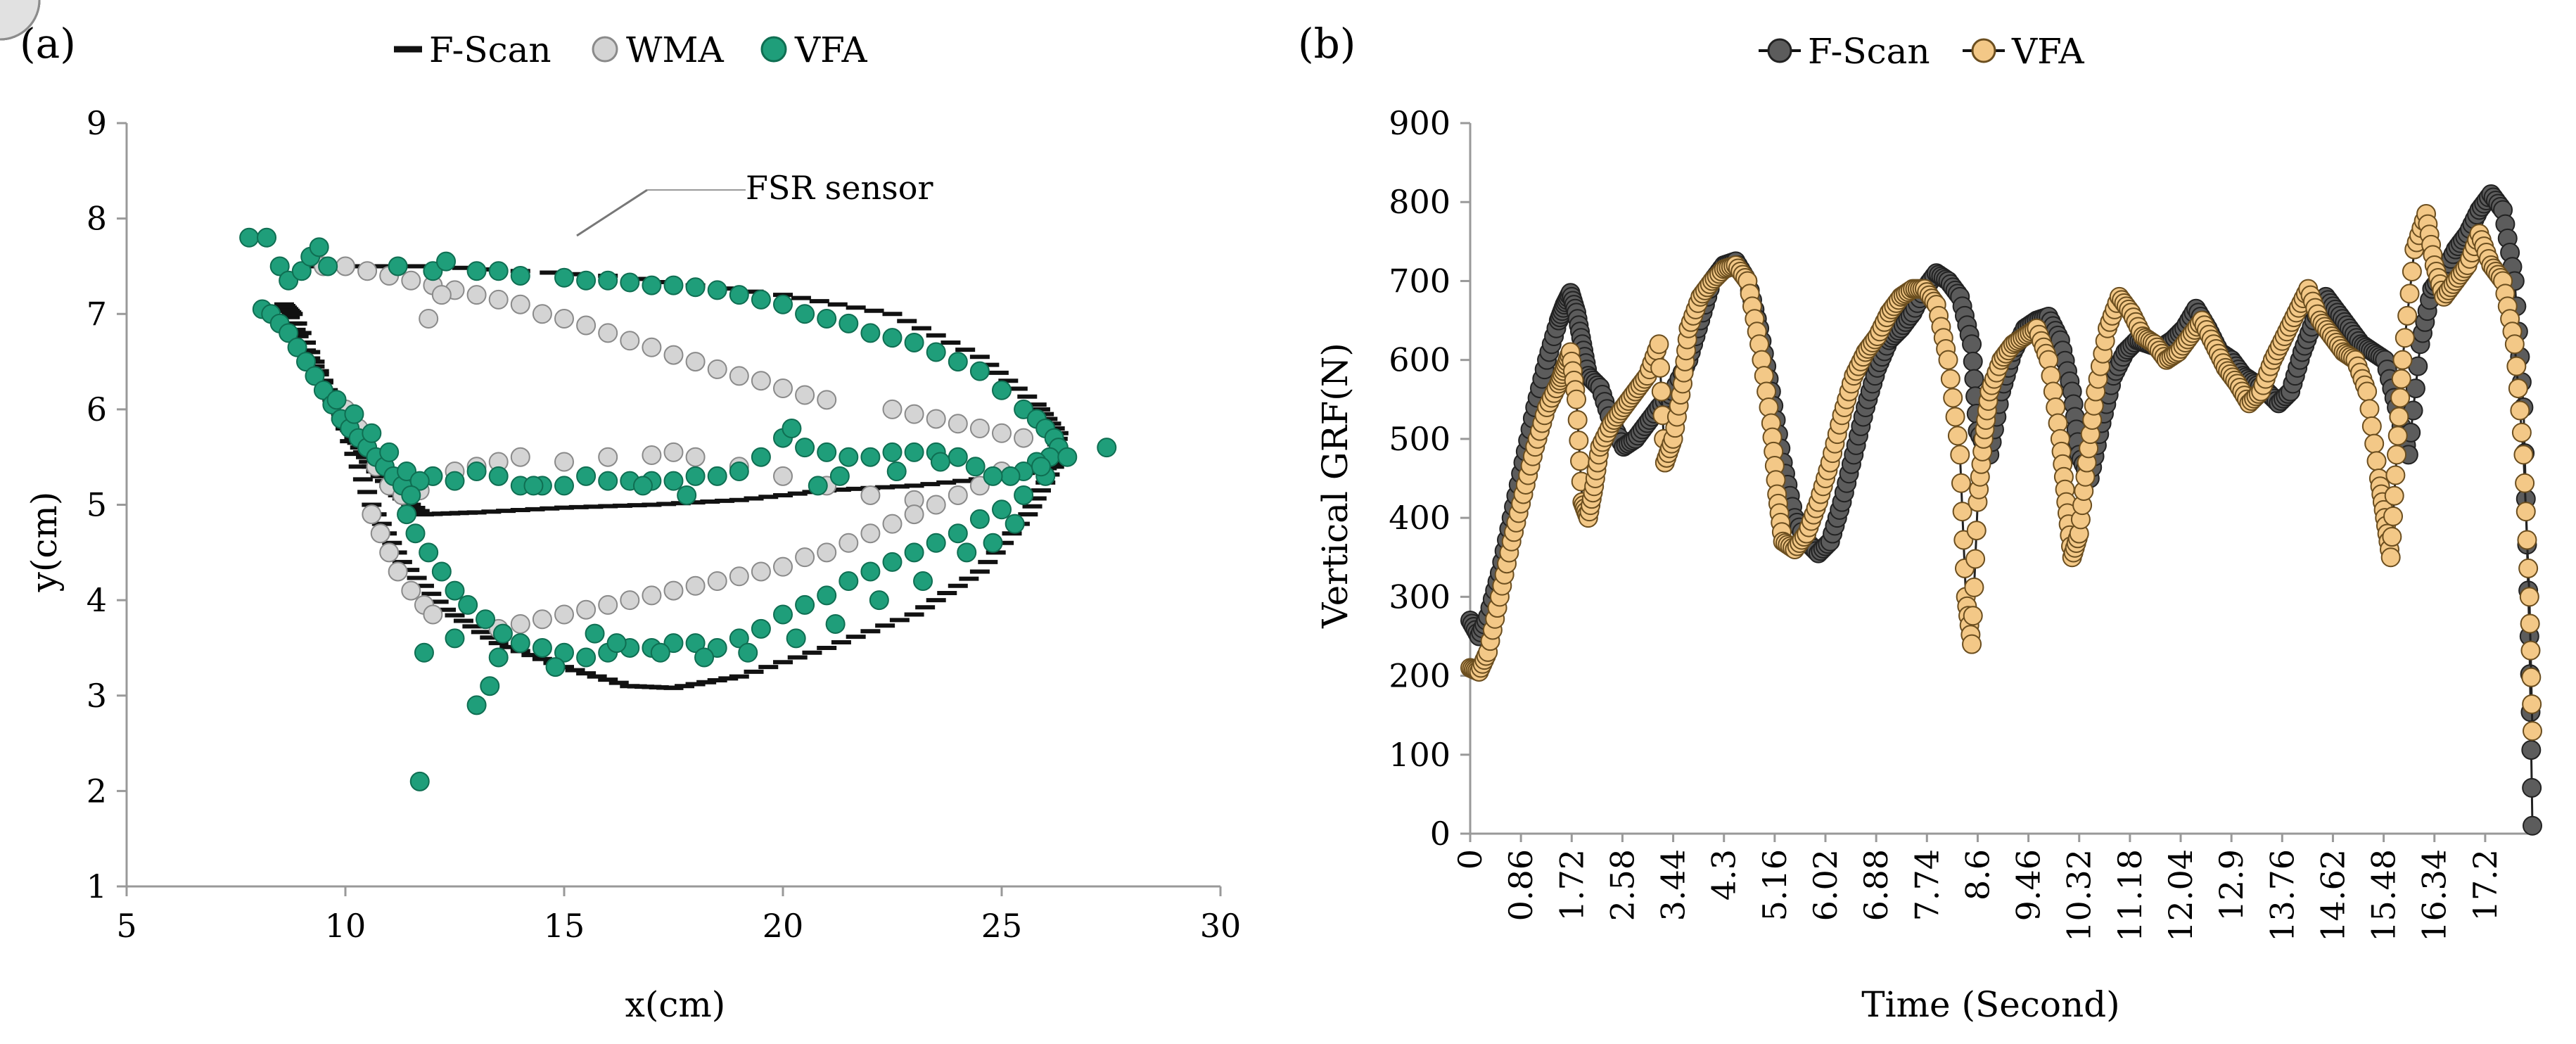  Describe the element at coordinates (1419, 518) in the screenshot. I see `axis-b-y-tick: 400` at that location.